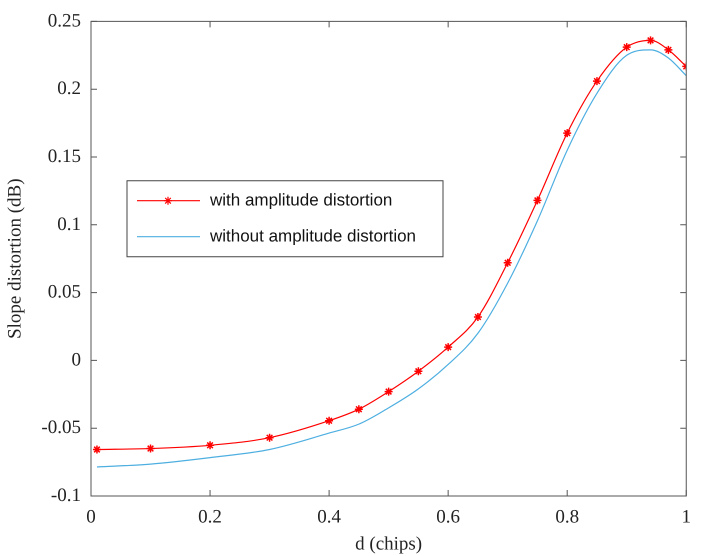 This screenshot has width=701, height=556. Describe the element at coordinates (567, 517) in the screenshot. I see `x-tick-label: 0.8` at that location.